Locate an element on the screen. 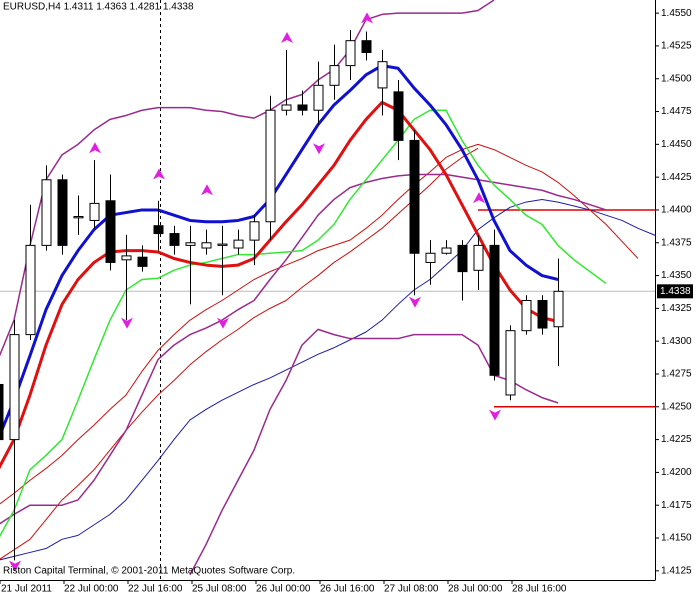 The height and width of the screenshot is (596, 696). y-tick-label: 1.4450 is located at coordinates (676, 144).